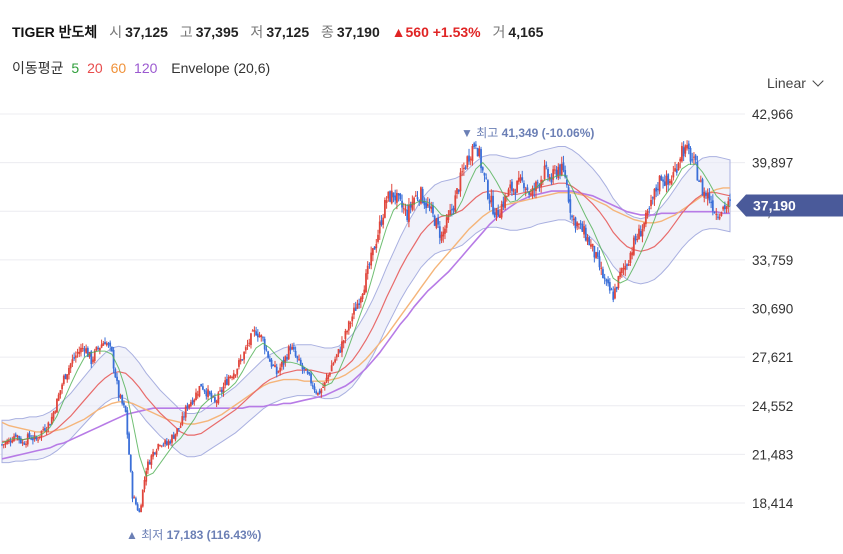 Image resolution: width=843 pixels, height=554 pixels. I want to click on indicator-legend: 이동평균 5 20 60 120 Envelope (20,6), so click(143, 68).